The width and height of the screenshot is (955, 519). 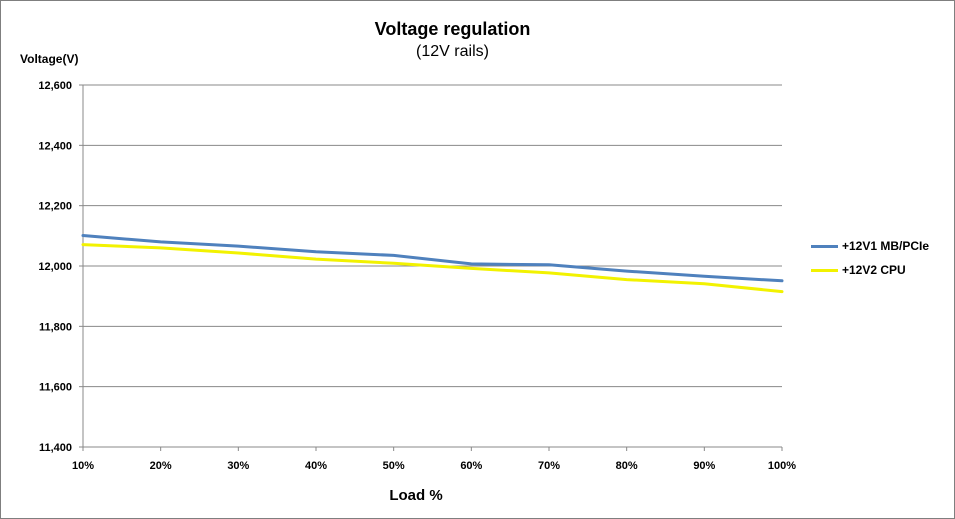 I want to click on y-tick-label: 11,800, so click(x=55, y=327).